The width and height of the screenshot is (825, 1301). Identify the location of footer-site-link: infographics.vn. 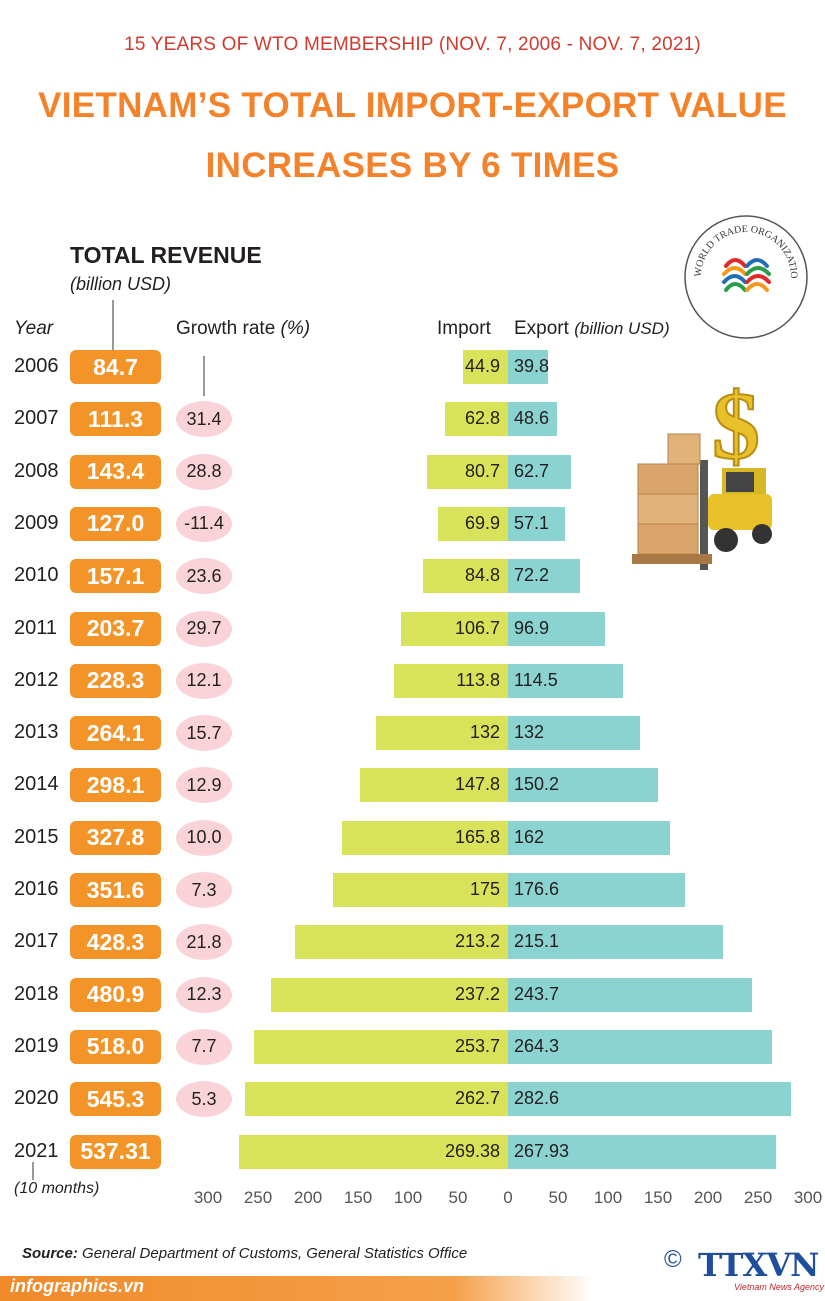
(77, 1286).